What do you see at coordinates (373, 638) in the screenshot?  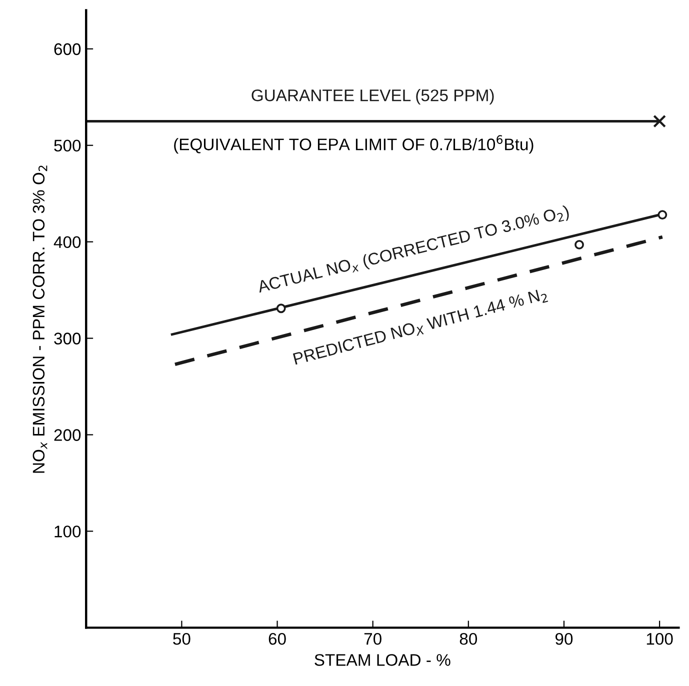 I see `x-tick-label: 70` at bounding box center [373, 638].